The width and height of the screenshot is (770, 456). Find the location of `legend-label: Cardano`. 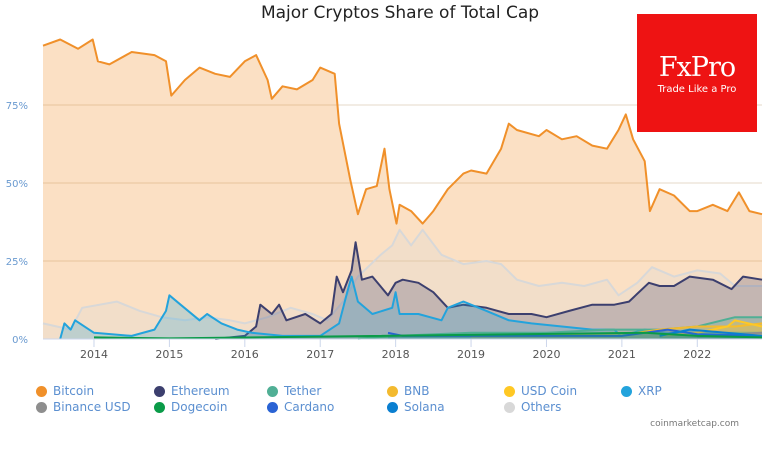

legend-label: Cardano is located at coordinates (309, 407).